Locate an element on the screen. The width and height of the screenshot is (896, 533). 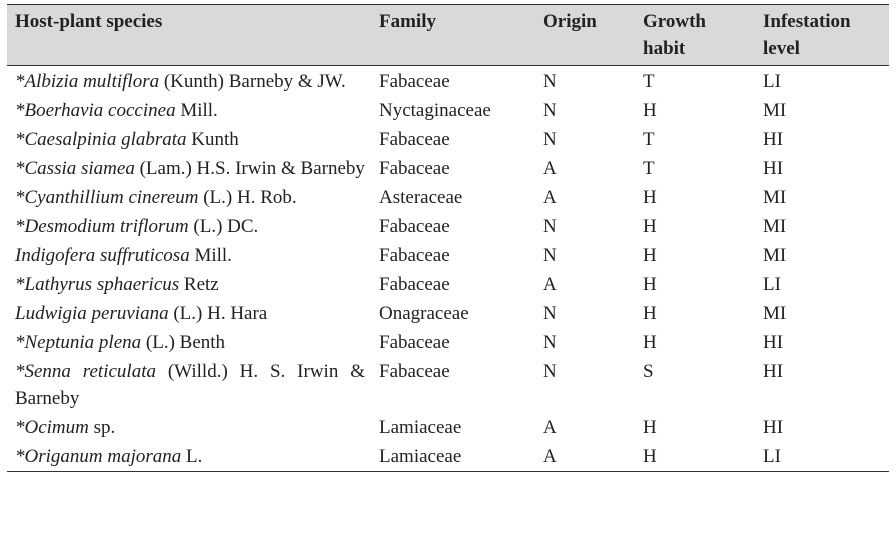
binomial: Lathyrus sphaericus is located at coordinates (102, 284).